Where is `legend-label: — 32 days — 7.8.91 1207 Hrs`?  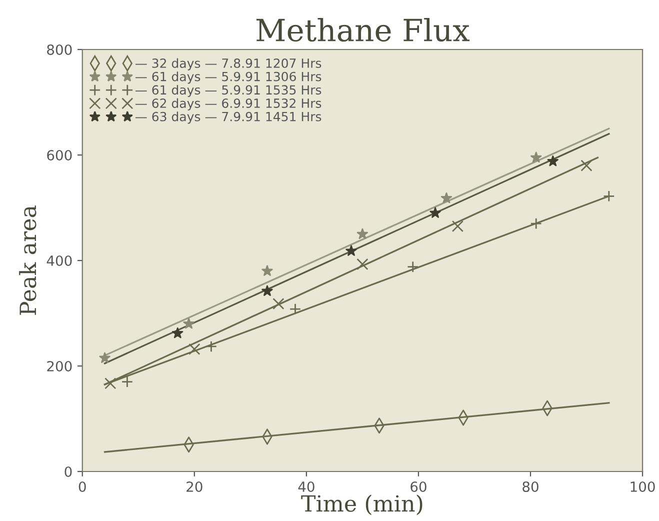
legend-label: — 32 days — 7.8.91 1207 Hrs is located at coordinates (228, 64).